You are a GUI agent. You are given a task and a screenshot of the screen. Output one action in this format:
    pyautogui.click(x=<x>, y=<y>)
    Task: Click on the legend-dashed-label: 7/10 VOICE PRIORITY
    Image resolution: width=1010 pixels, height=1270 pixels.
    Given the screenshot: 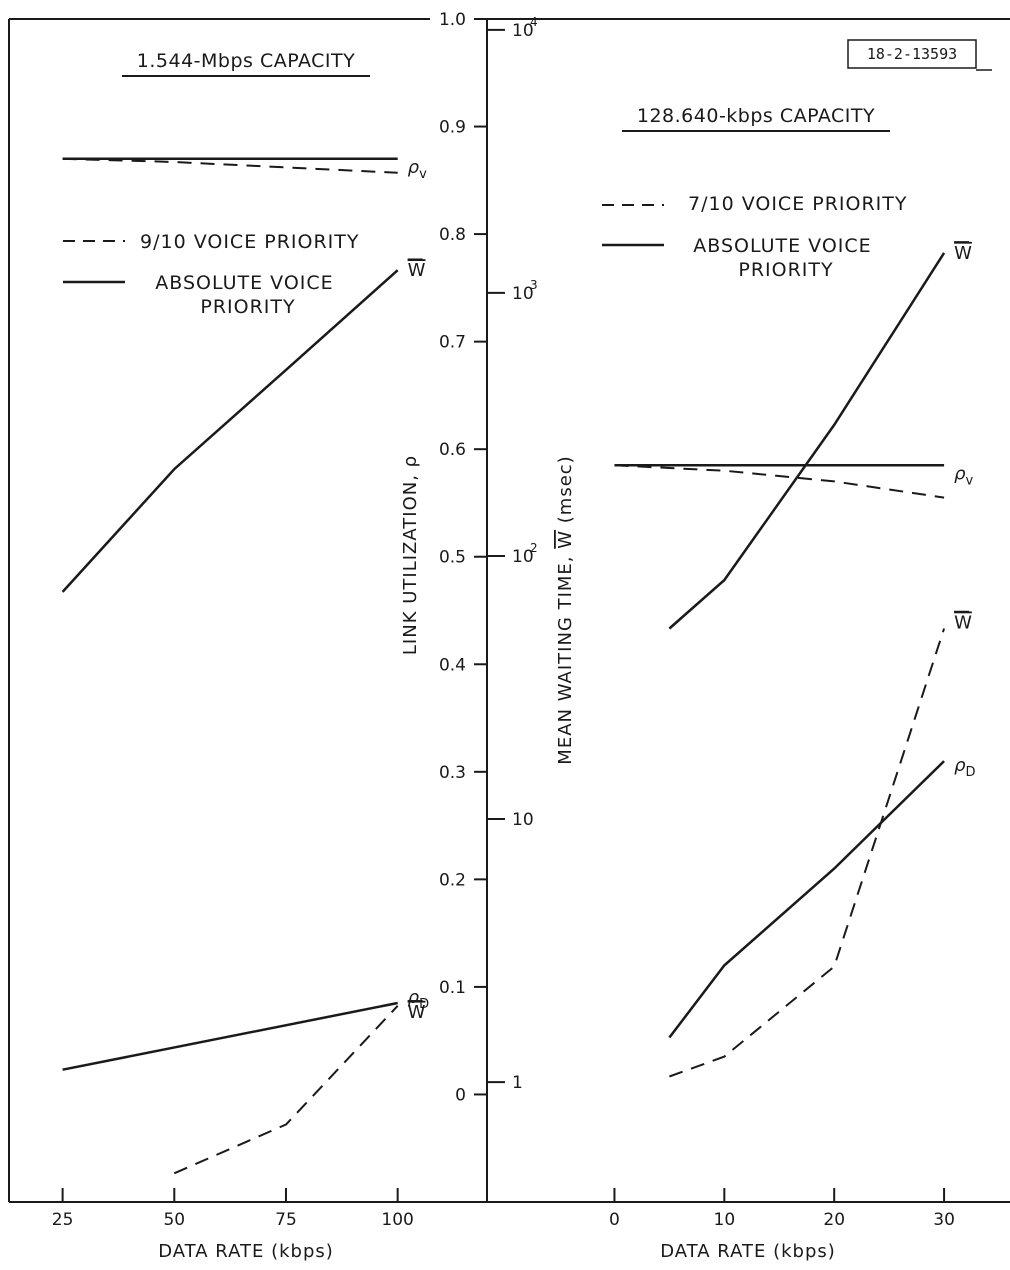 What is the action you would take?
    pyautogui.click(x=797, y=204)
    